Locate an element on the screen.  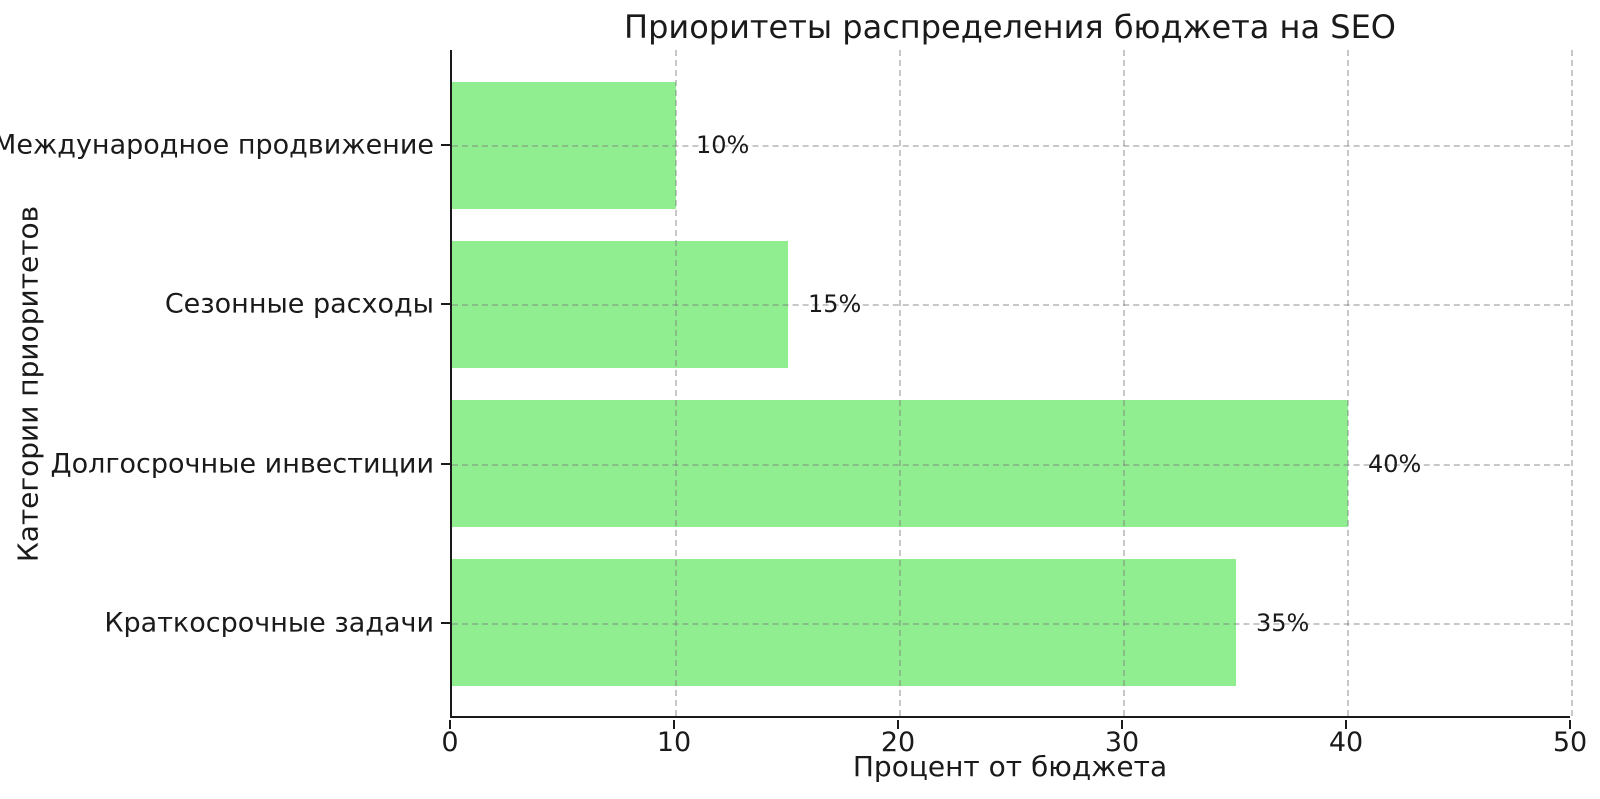
x-tick-label: 10 is located at coordinates (674, 742).